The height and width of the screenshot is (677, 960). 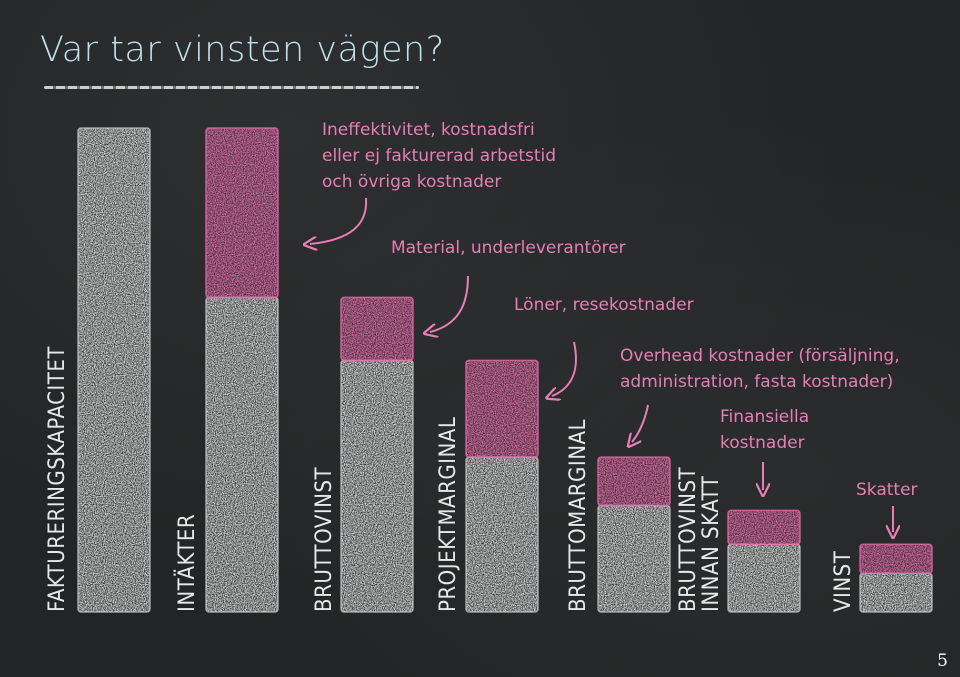 What do you see at coordinates (57, 479) in the screenshot?
I see `category-label-faktureringskapacitet: FAKTURERINGSKAPACITET` at bounding box center [57, 479].